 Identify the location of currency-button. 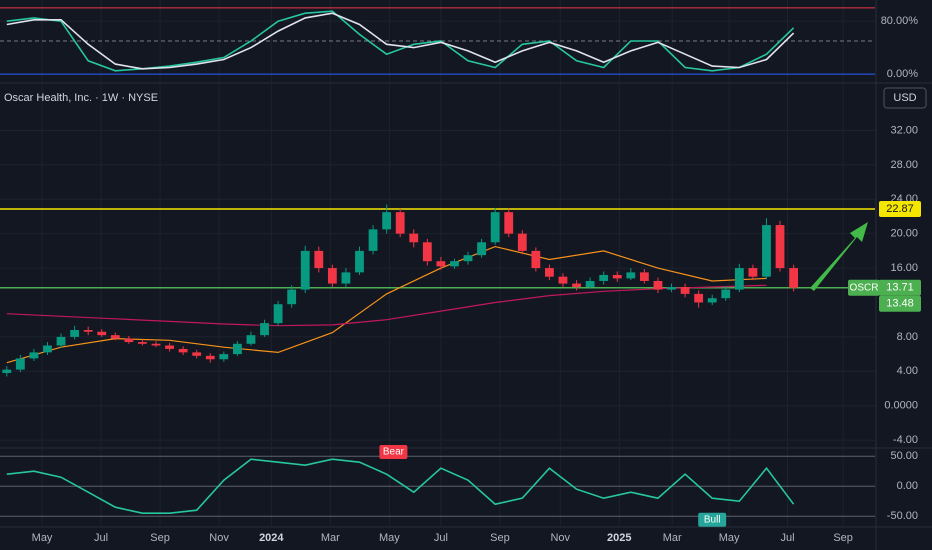
(905, 98).